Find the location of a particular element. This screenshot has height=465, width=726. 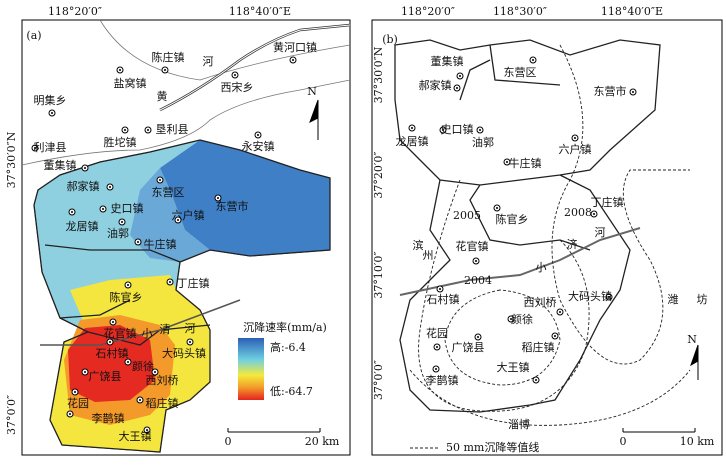

place-label: 牛庄镇 is located at coordinates (525, 163).